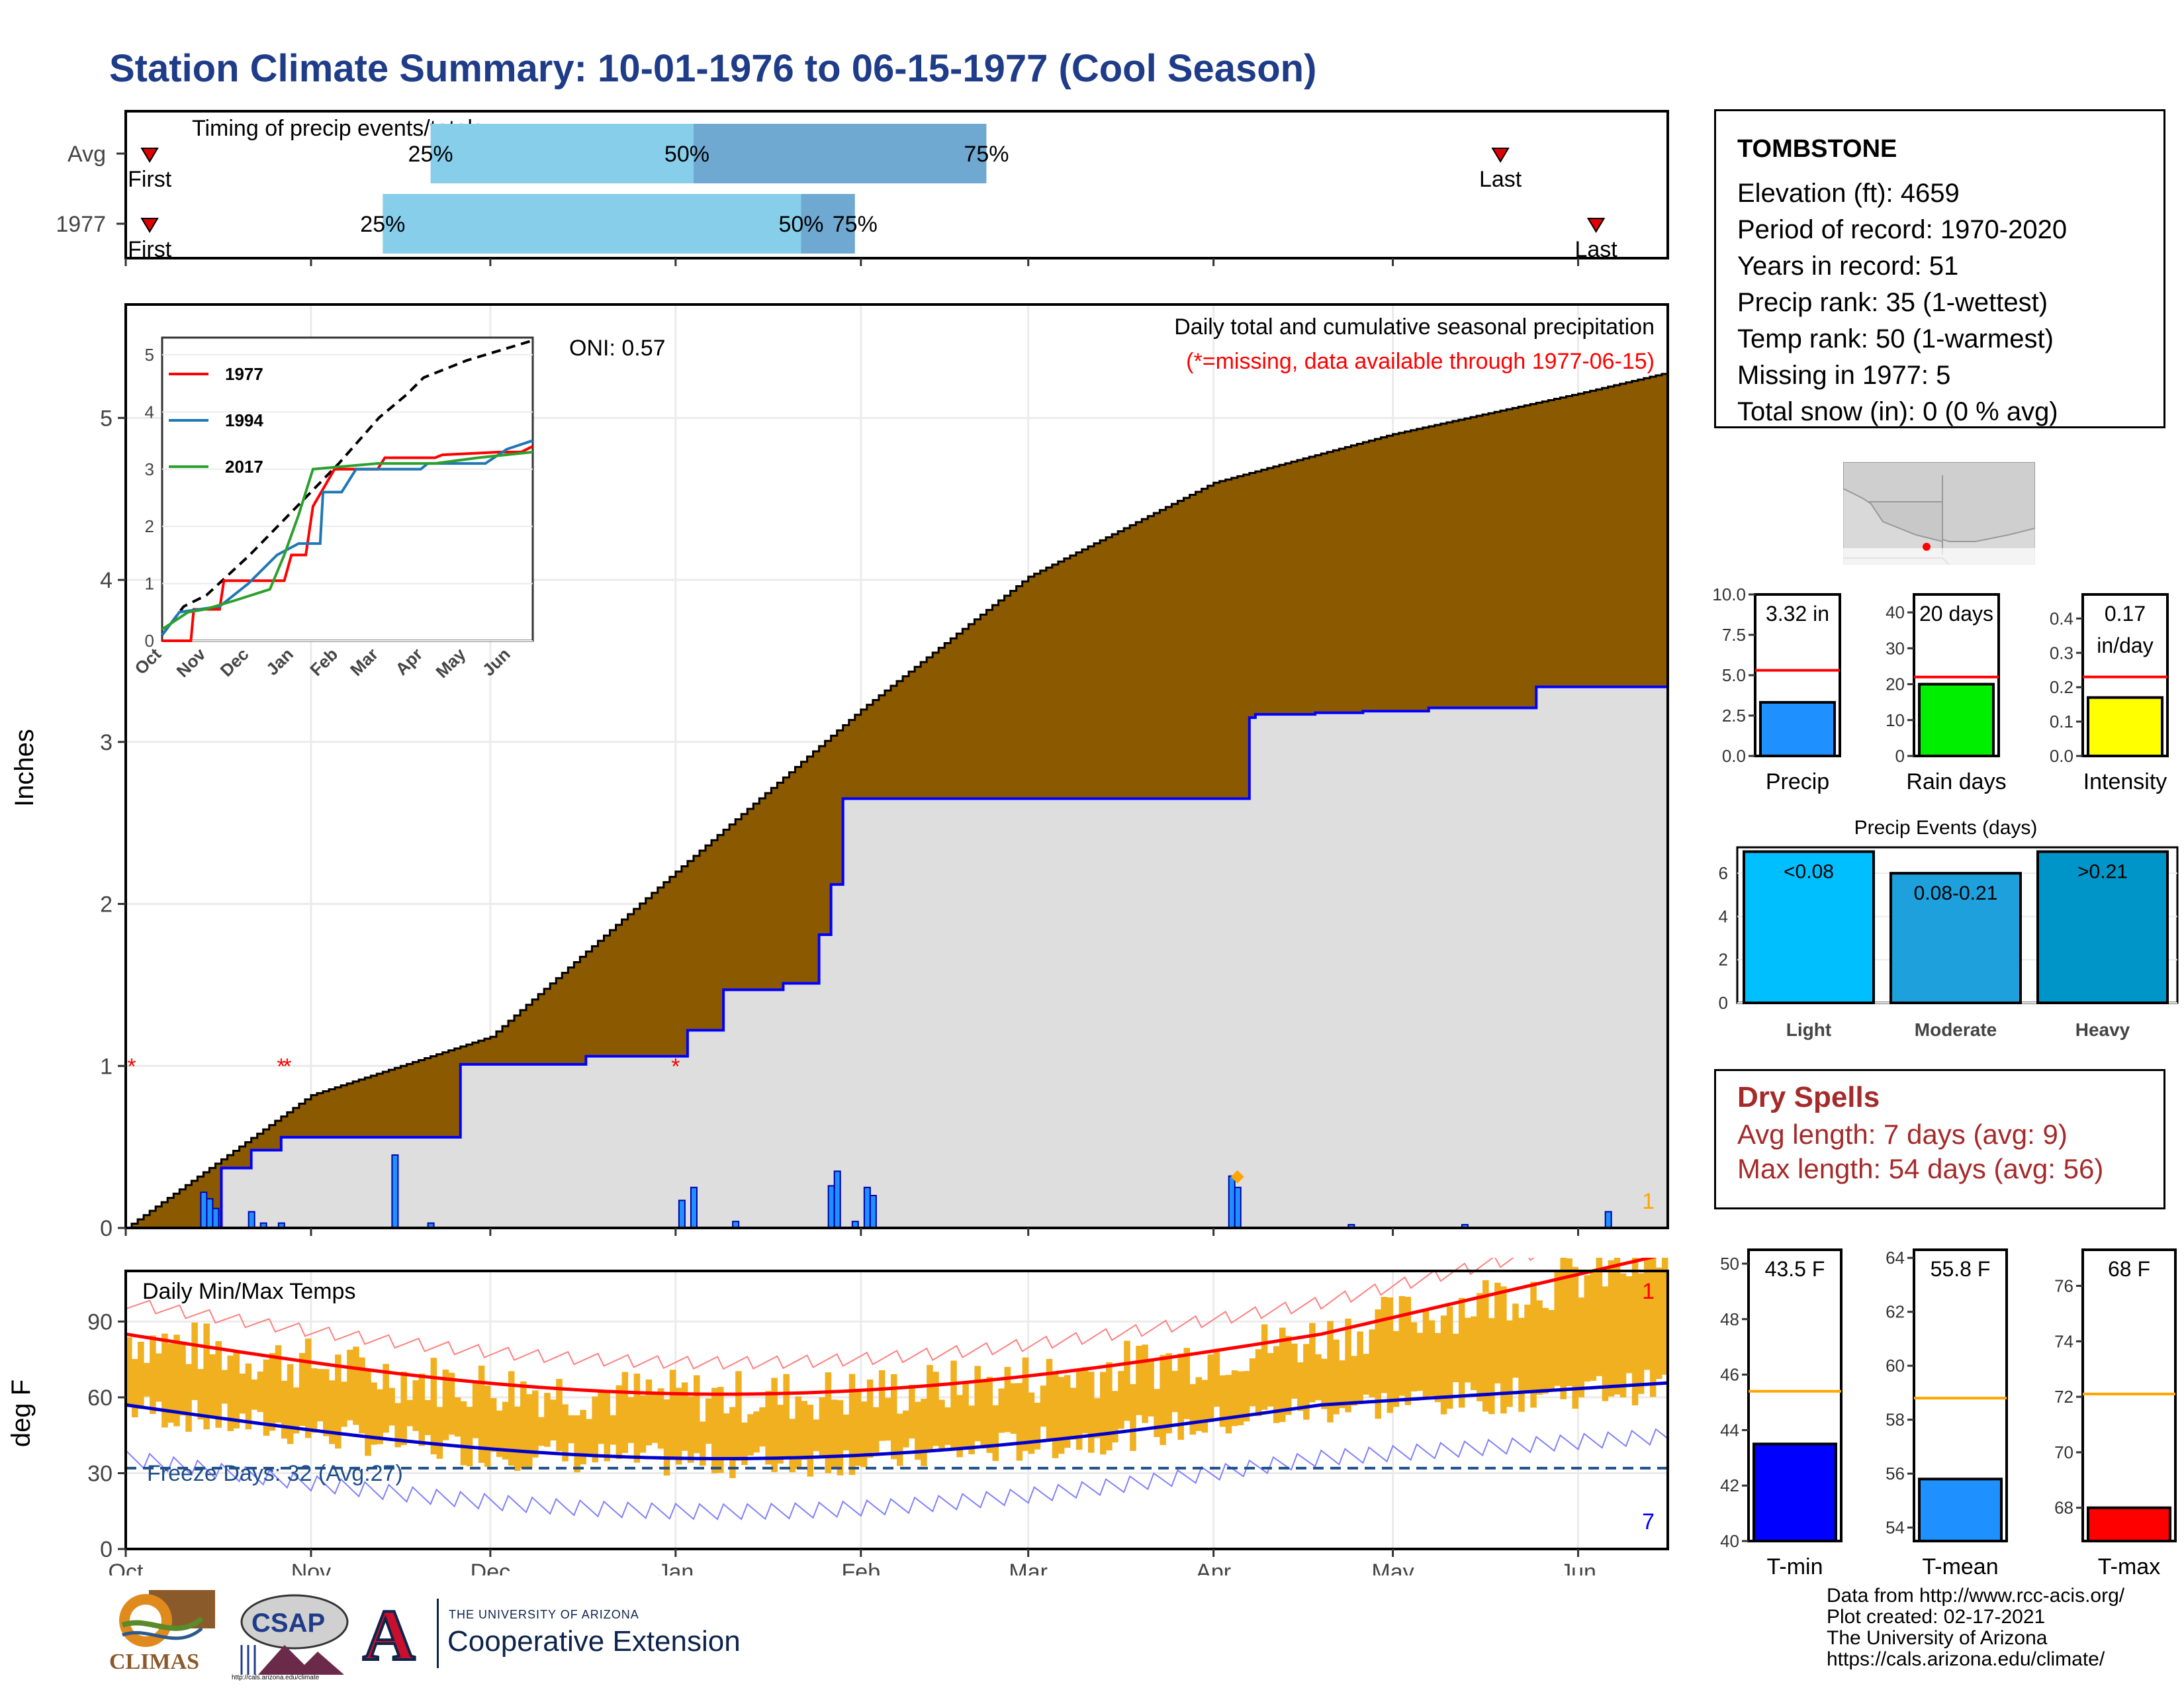 This screenshot has height=1688, width=2184. Describe the element at coordinates (1927, 547) in the screenshot. I see `station-location-dot` at that location.